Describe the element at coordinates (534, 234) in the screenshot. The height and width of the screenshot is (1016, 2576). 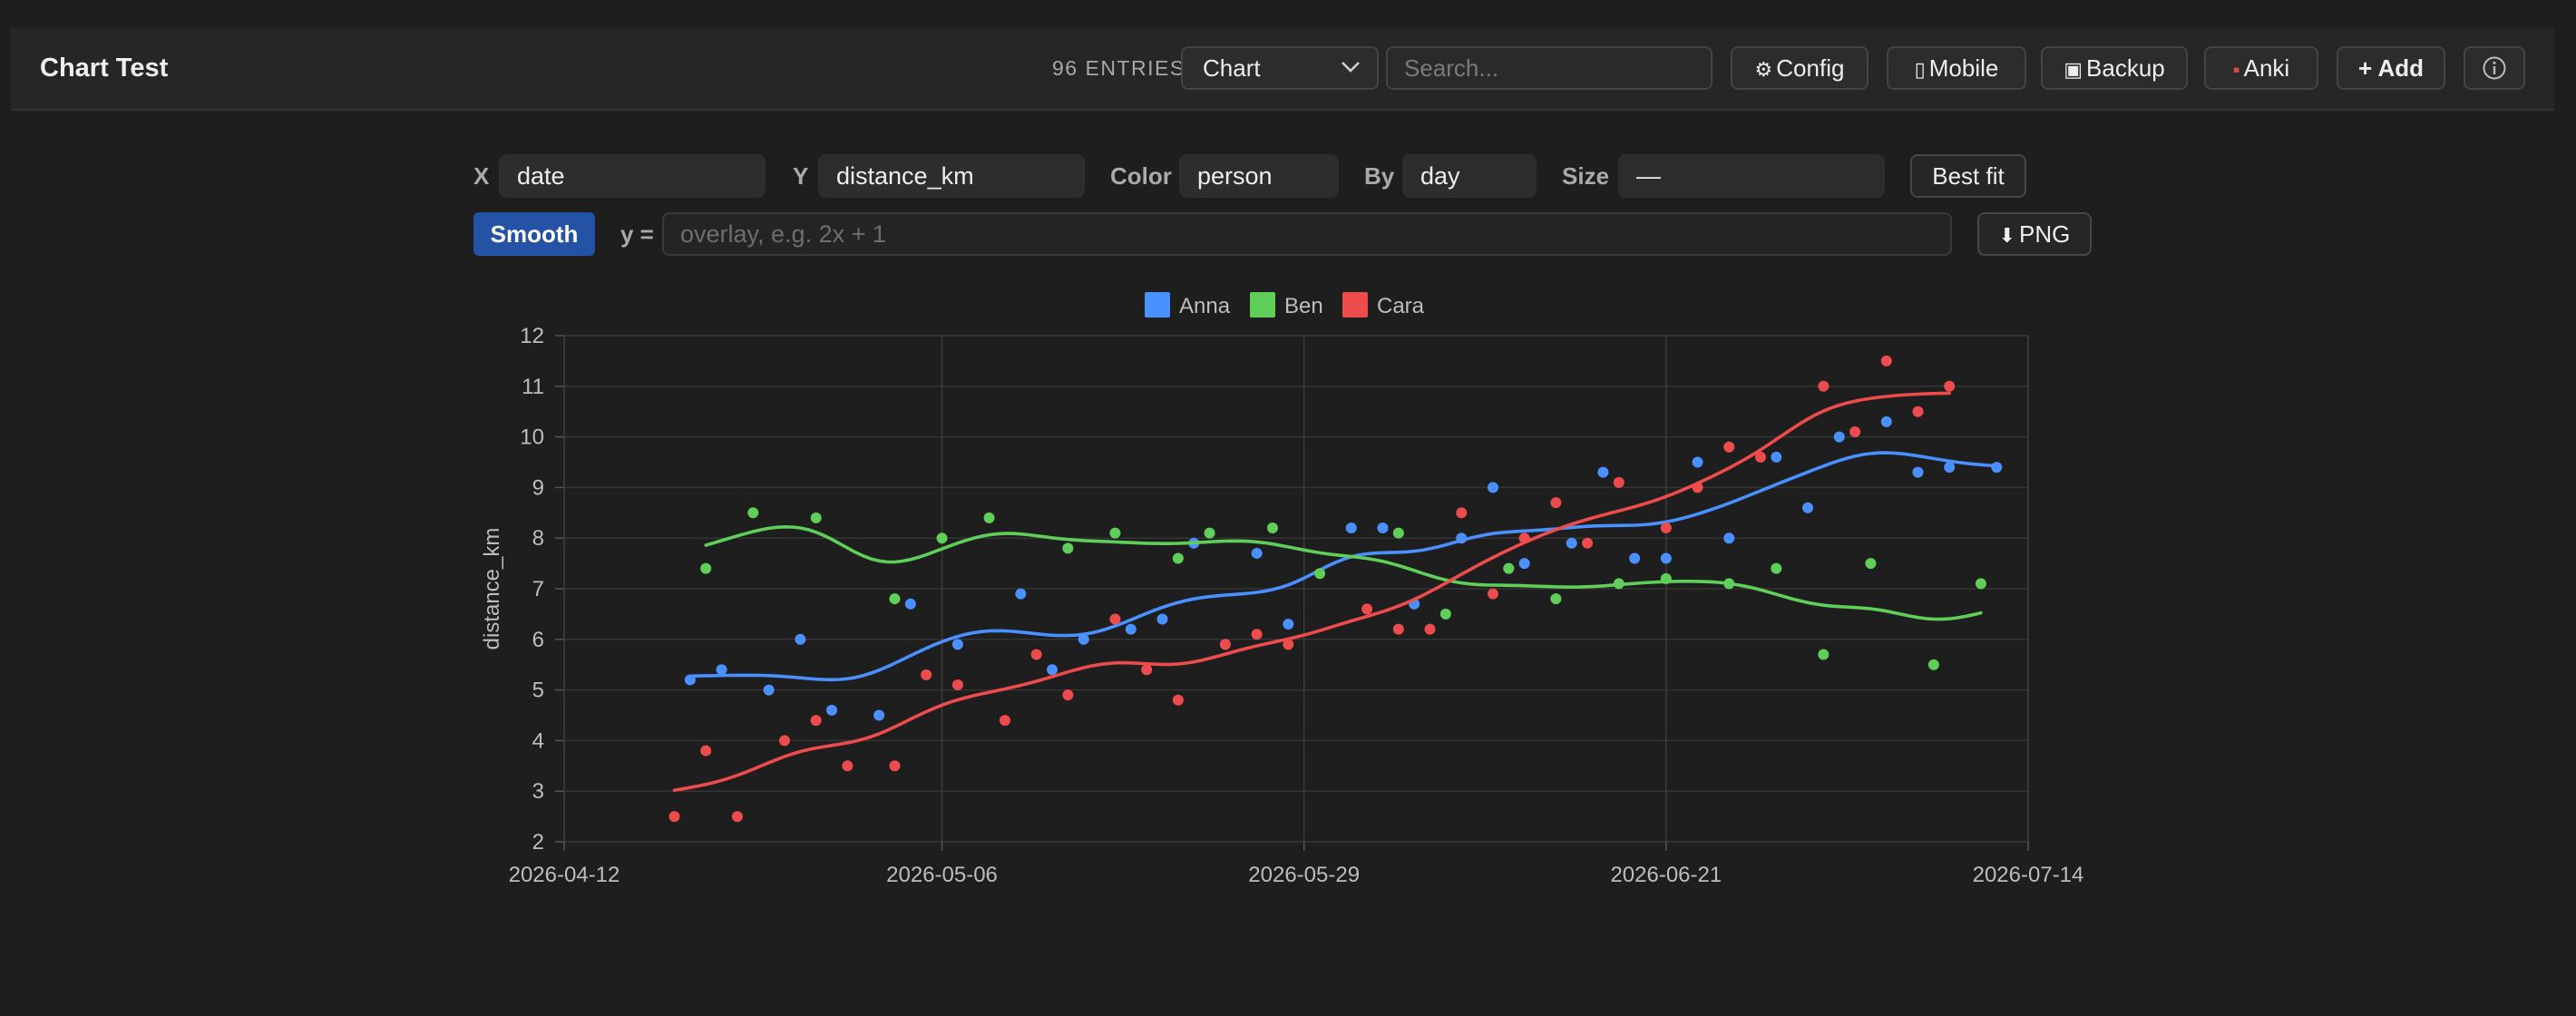
I see `smooth-toggle: Smooth` at that location.